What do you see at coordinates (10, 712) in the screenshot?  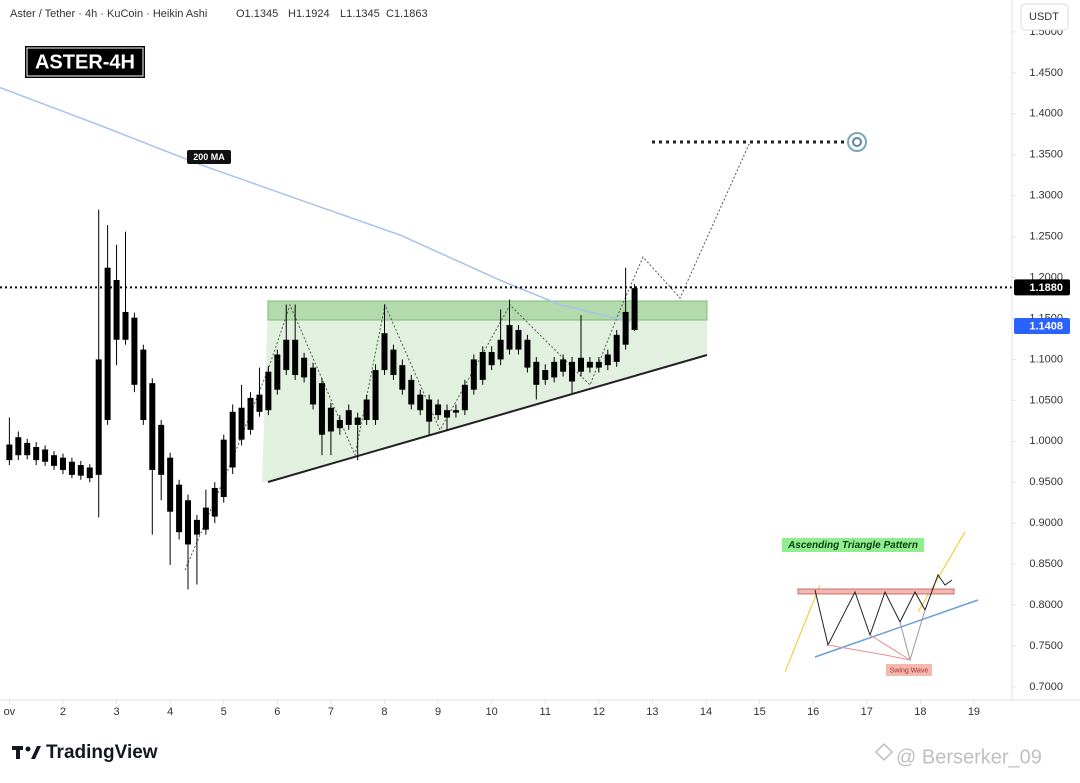 I see `x-tick-label: ov` at bounding box center [10, 712].